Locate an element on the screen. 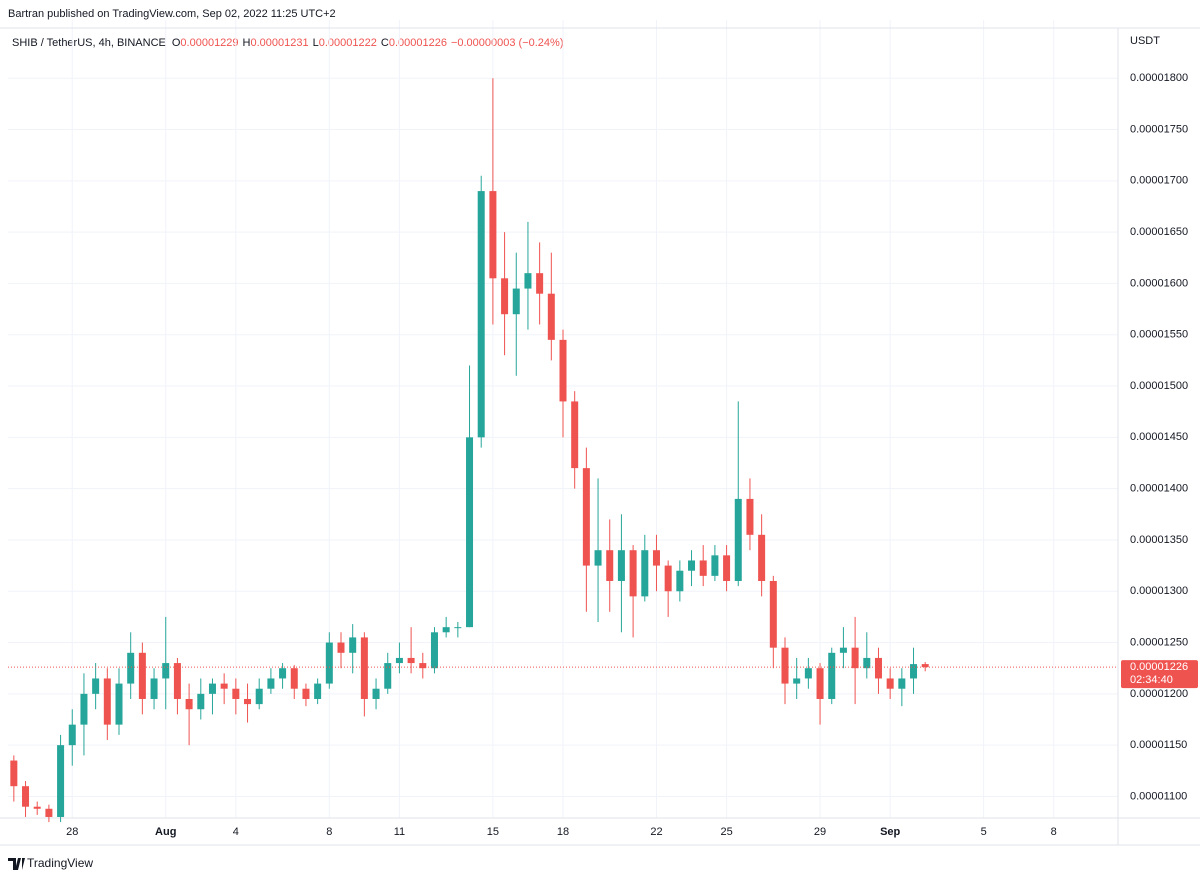  y-tick-label: 0.00001350 is located at coordinates (1159, 540).